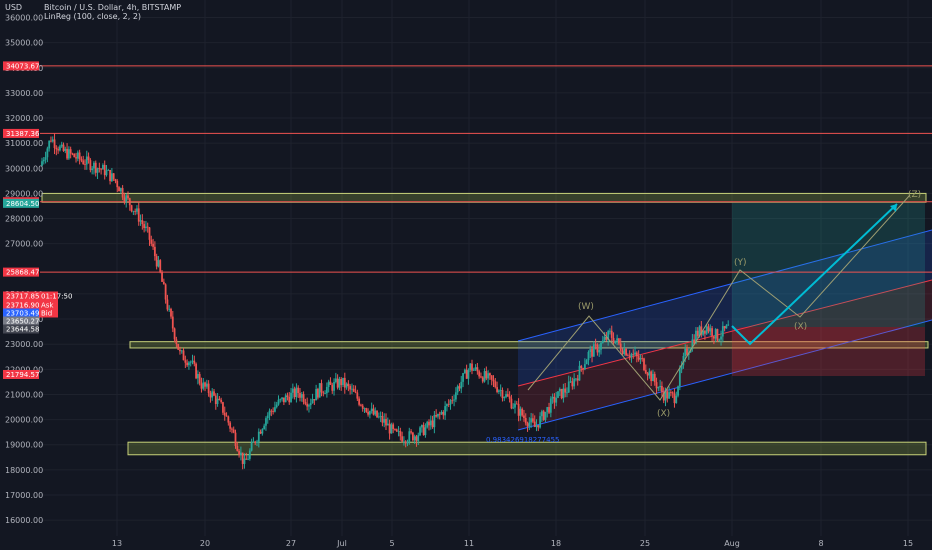 This screenshot has height=550, width=932. I want to click on y-tick-label: 22000.00, so click(24, 369).